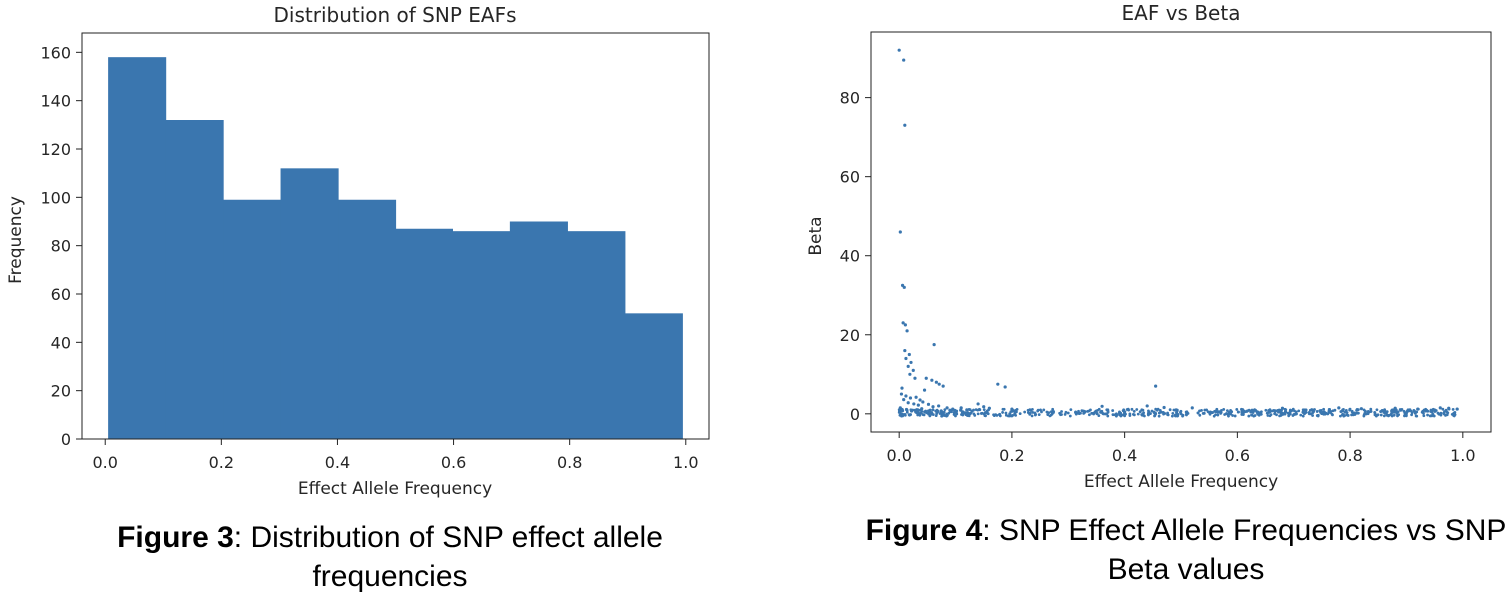 This screenshot has height=606, width=1512. I want to click on scatter-x-label: Effect Allele Frequency, so click(1181, 482).